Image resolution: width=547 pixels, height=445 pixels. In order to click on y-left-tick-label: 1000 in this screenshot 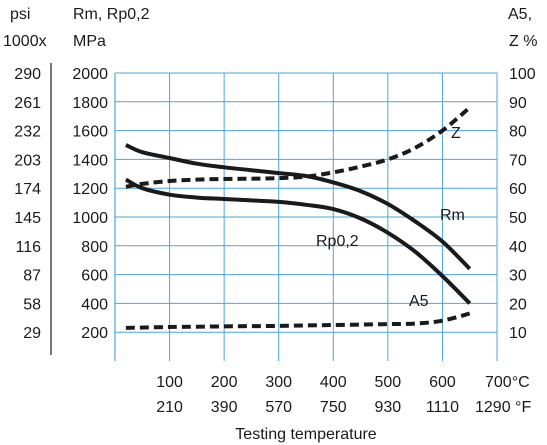, I will do `click(90, 218)`.